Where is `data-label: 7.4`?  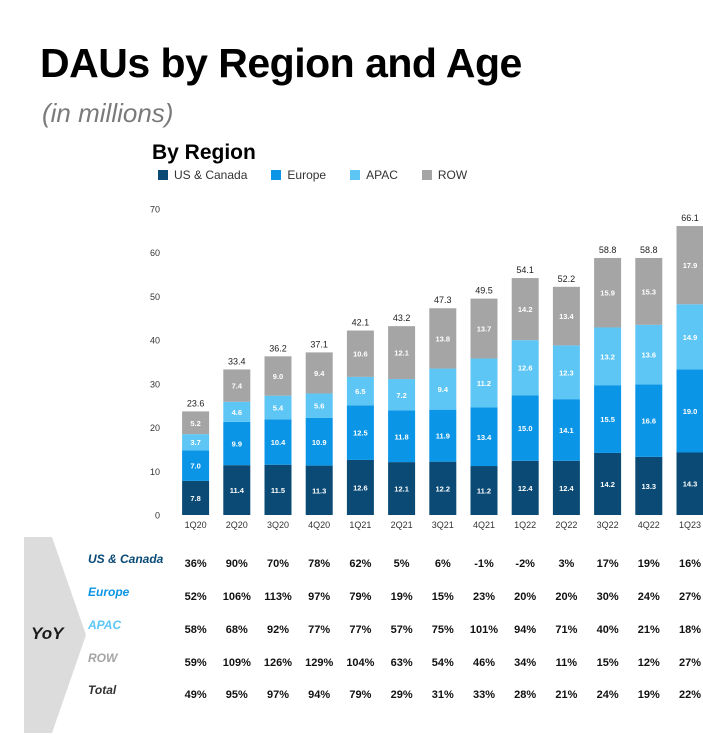
data-label: 7.4 is located at coordinates (237, 386).